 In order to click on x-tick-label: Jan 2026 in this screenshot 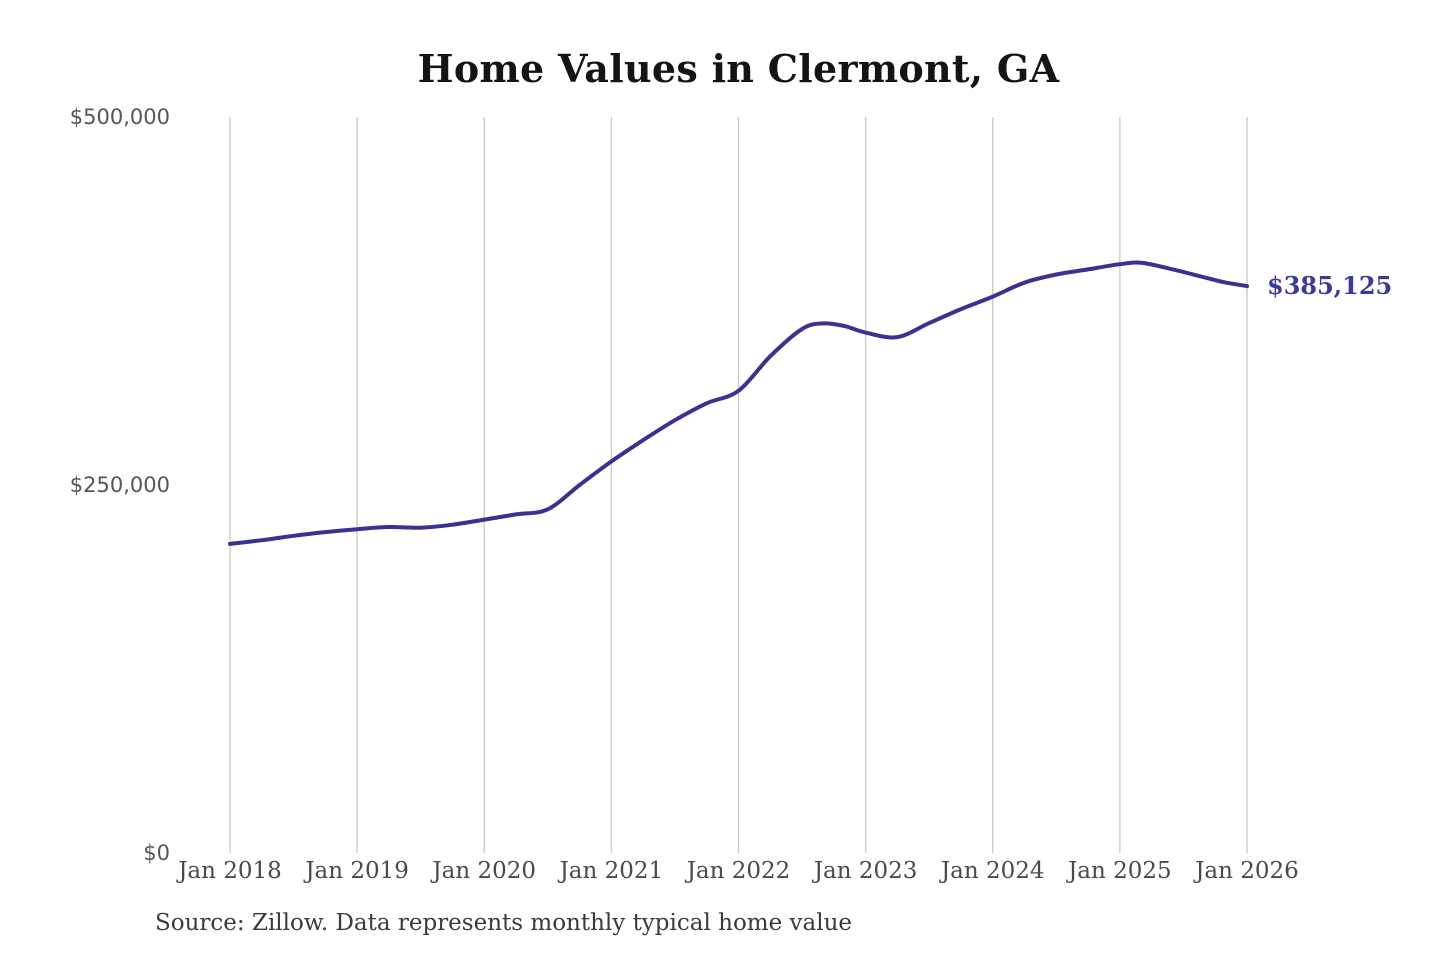, I will do `click(1247, 871)`.